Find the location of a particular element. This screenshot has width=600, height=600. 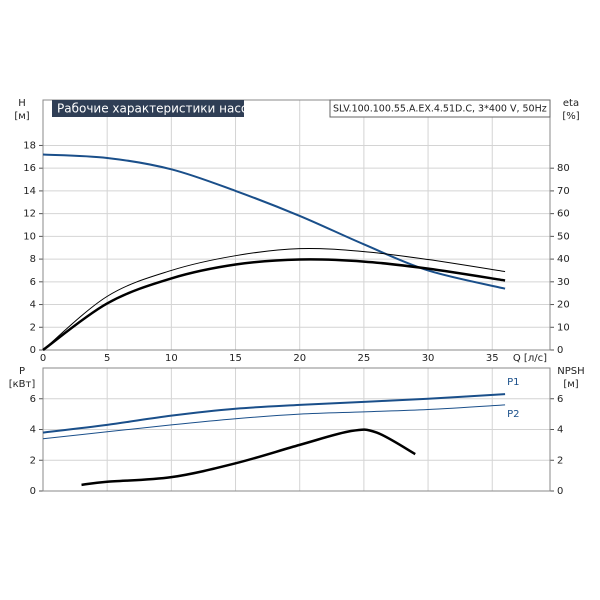

y2-axis-unit: [м] is located at coordinates (570, 384).